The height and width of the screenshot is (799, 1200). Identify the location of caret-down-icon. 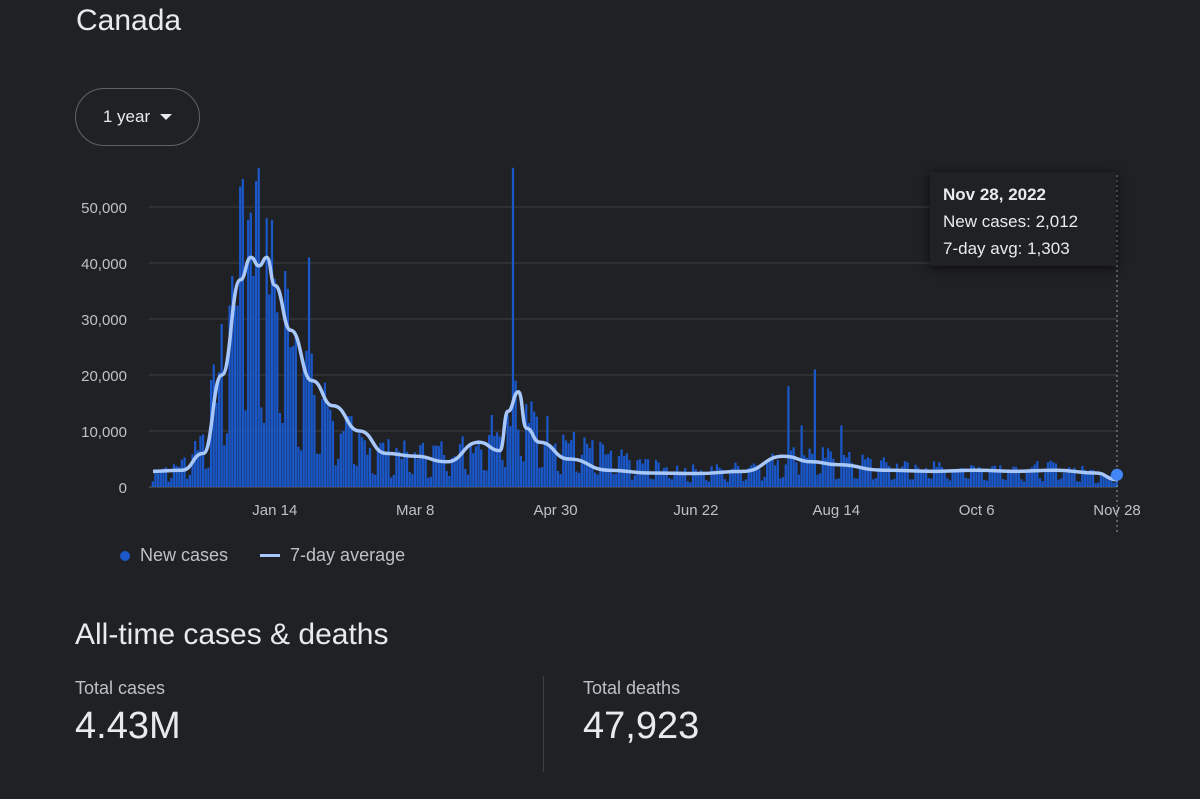
(166, 117).